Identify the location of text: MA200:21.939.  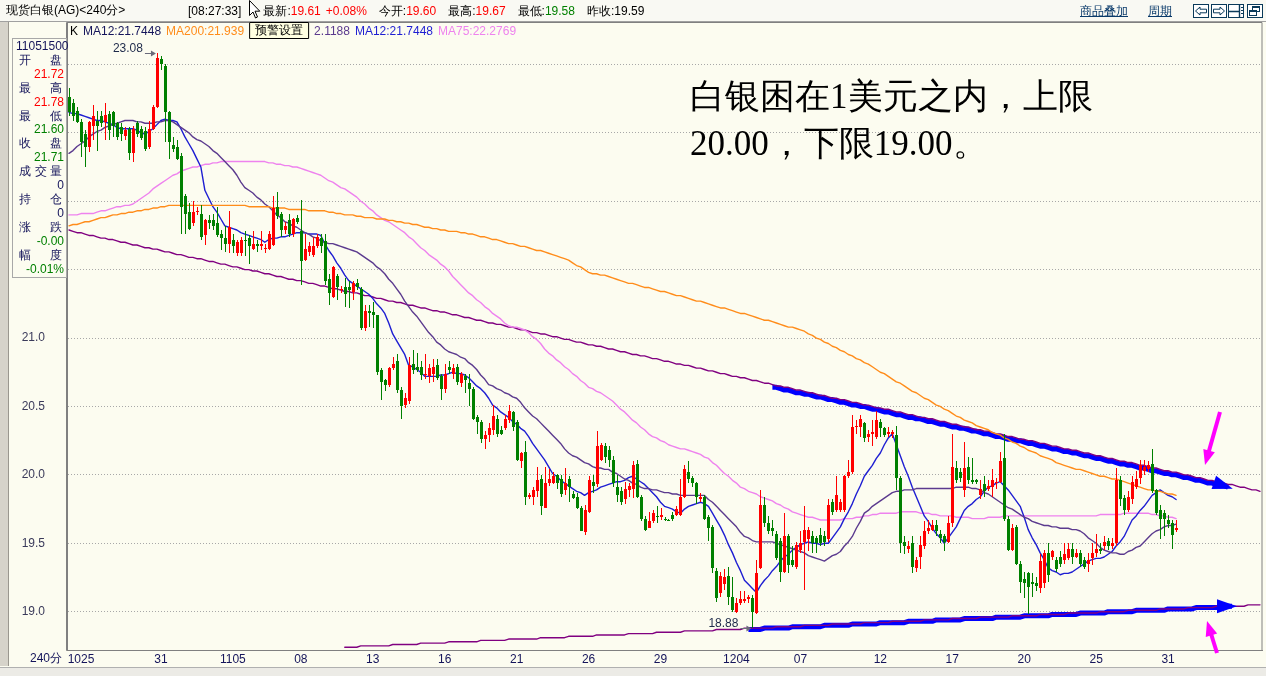
(205, 31).